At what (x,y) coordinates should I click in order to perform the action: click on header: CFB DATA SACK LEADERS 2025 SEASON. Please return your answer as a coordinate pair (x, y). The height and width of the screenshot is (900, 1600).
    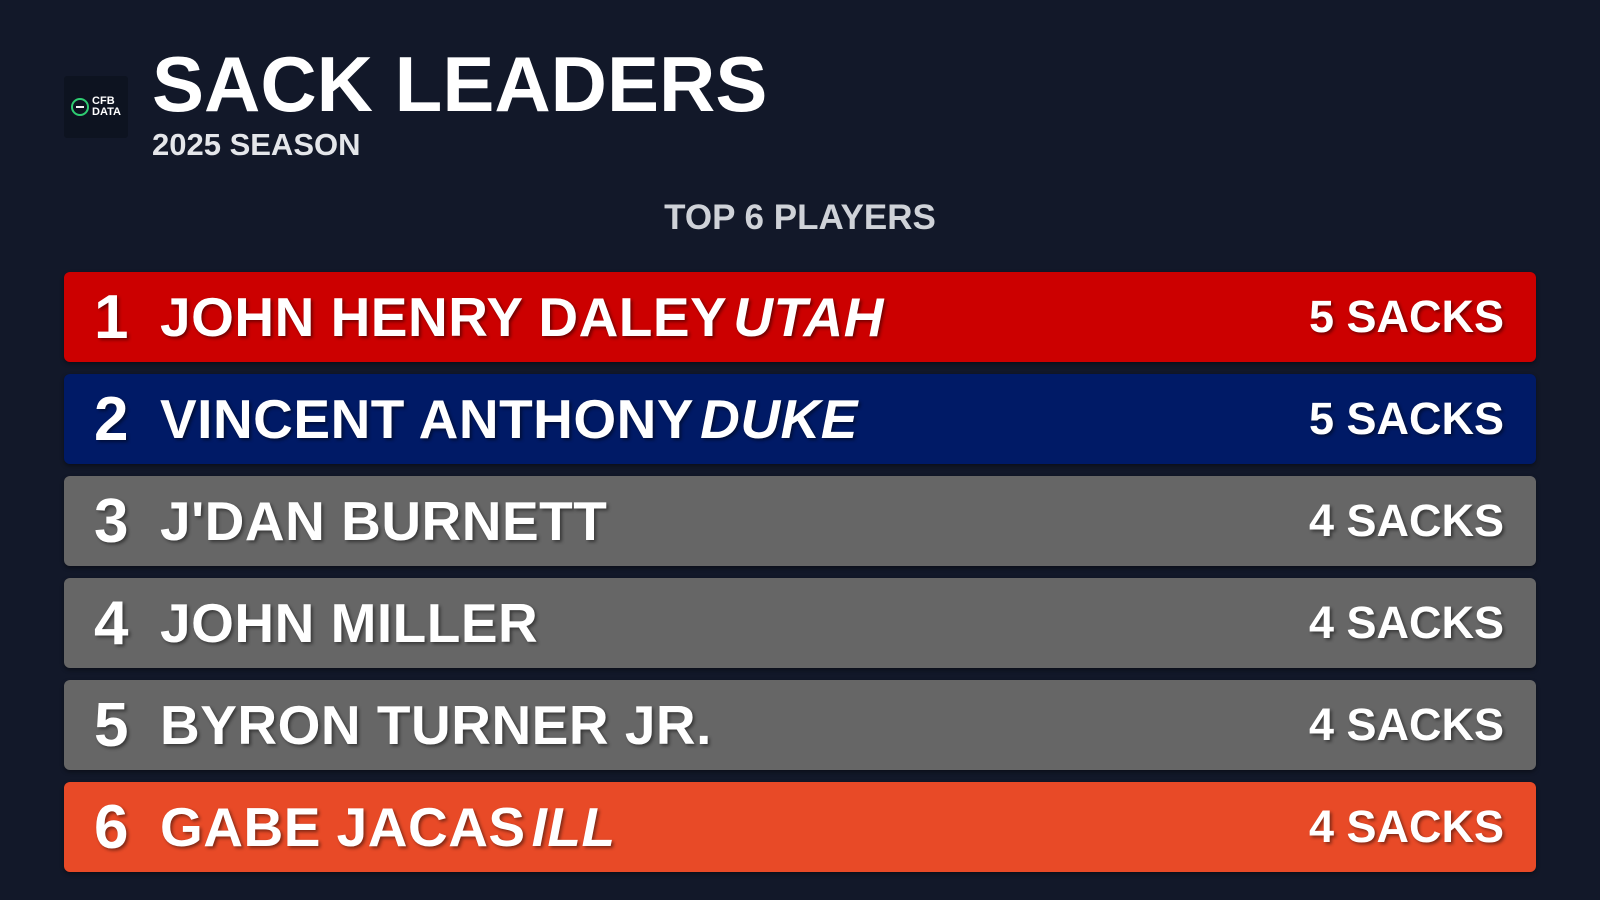
    Looking at the image, I should click on (415, 103).